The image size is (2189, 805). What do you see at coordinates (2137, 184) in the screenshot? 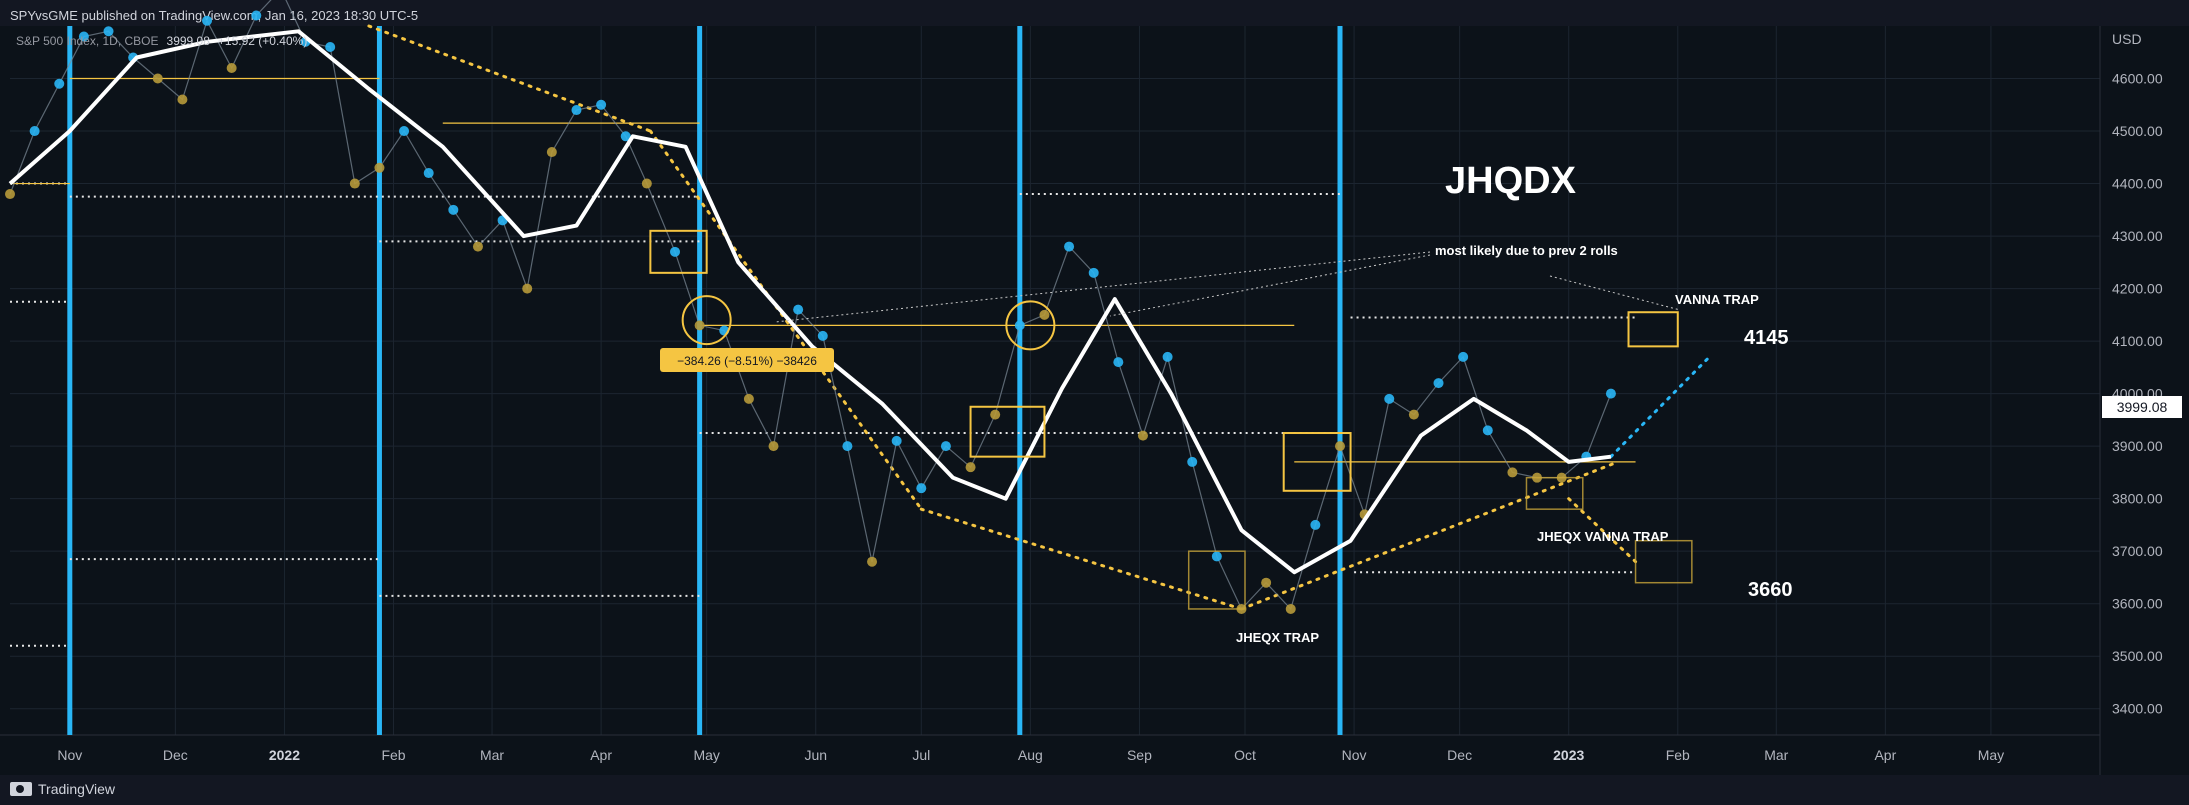
I see `y-tick-label: 4400.00` at bounding box center [2137, 184].